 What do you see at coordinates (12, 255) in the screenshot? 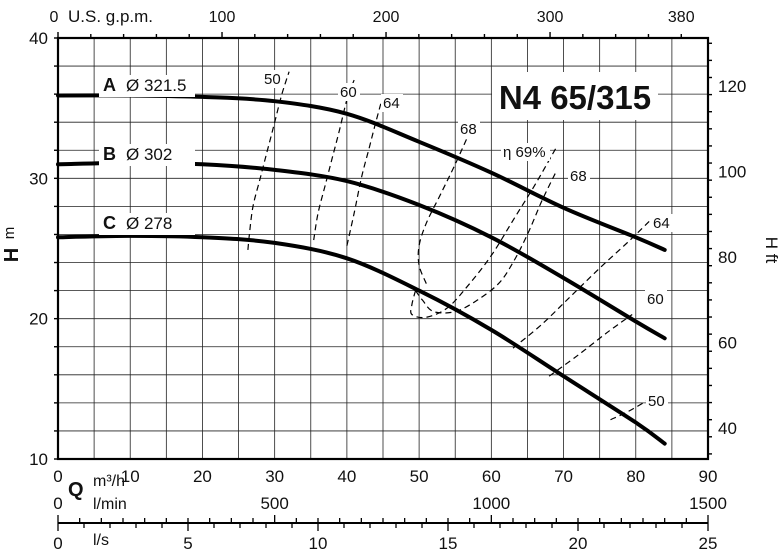
I see `y-axis-label-h: H` at bounding box center [12, 255].